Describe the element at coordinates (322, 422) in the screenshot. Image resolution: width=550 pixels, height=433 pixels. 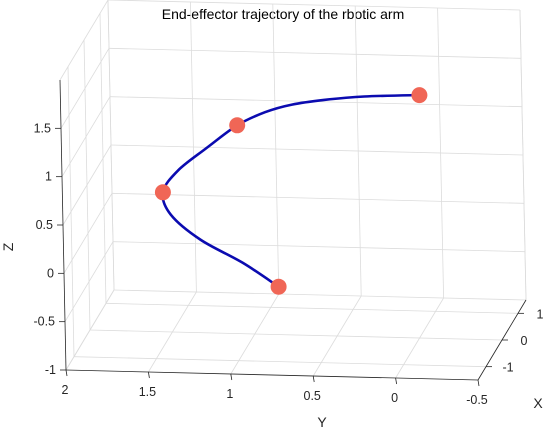
I see `y-axis-title: Y` at that location.